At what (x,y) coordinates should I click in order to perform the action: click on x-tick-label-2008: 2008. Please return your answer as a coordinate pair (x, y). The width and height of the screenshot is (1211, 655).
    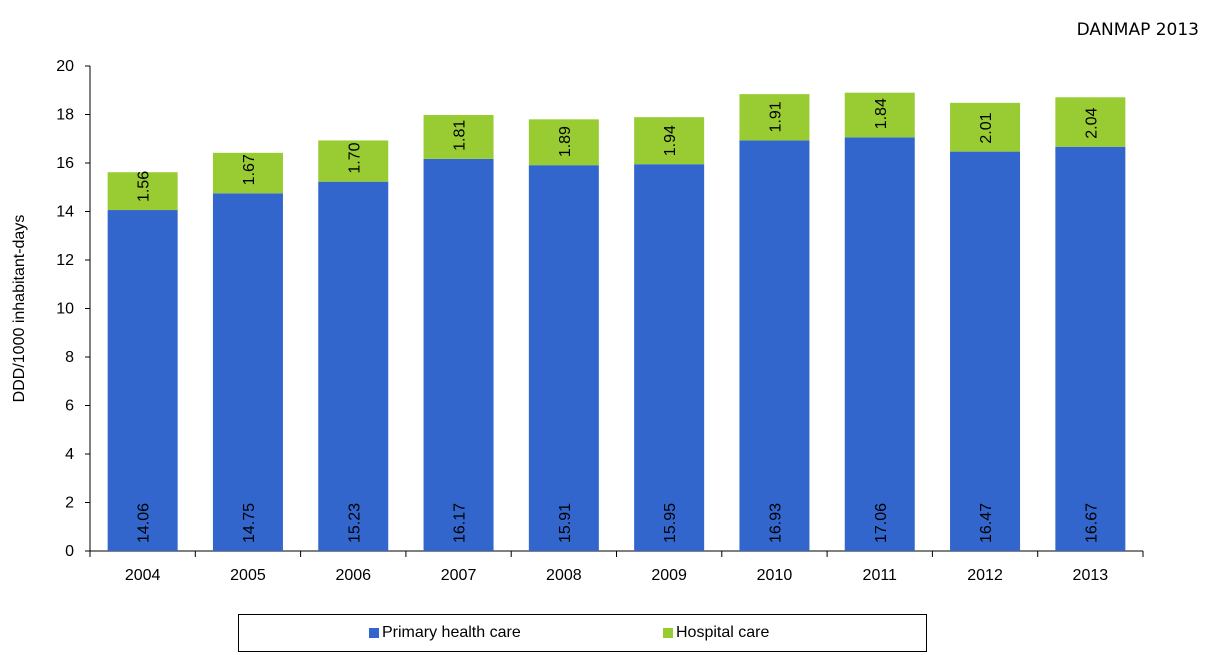
    Looking at the image, I should click on (564, 575).